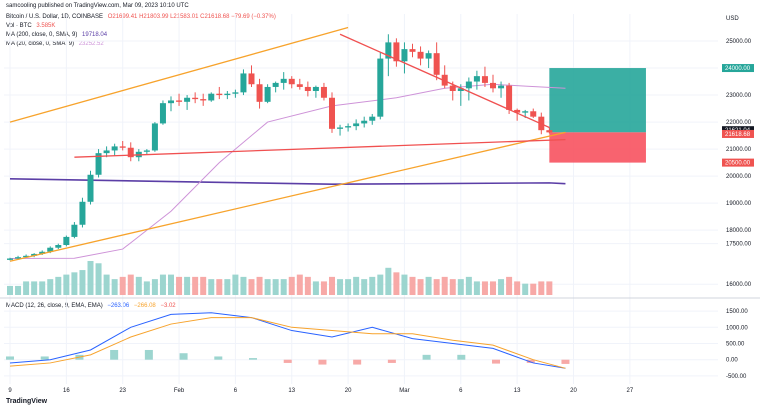  Describe the element at coordinates (54, 306) in the screenshot. I see `macd-label: MACD (12, 26, close, 9, EMA, EMA)` at that location.